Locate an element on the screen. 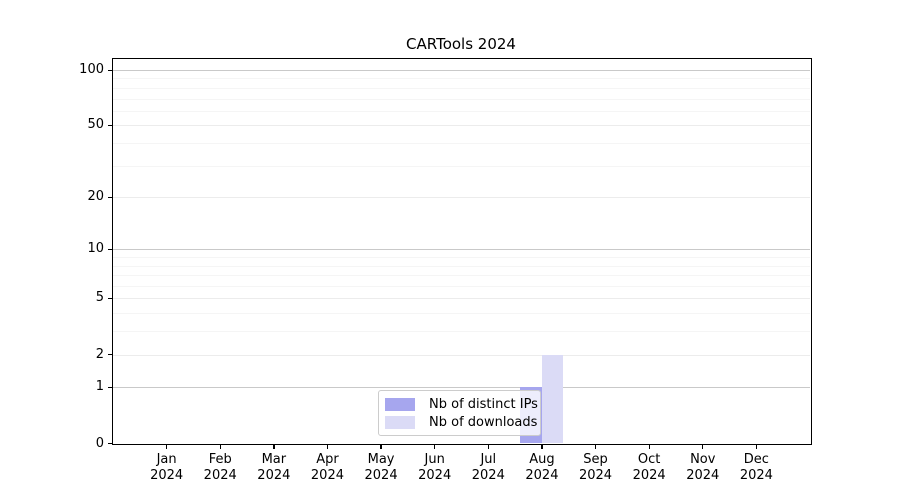 Image resolution: width=900 pixels, height=500 pixels. chart-title: CARTools 2024 is located at coordinates (461, 44).